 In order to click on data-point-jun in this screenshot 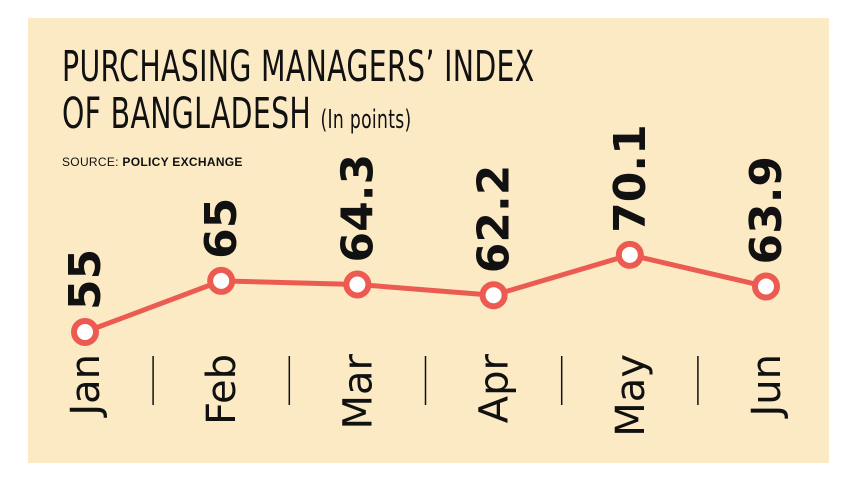, I will do `click(766, 286)`.